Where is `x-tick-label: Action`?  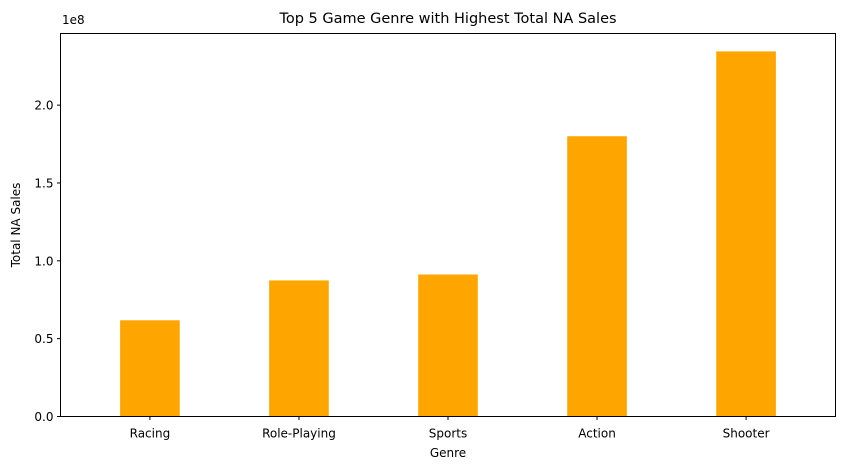
x-tick-label: Action is located at coordinates (597, 434).